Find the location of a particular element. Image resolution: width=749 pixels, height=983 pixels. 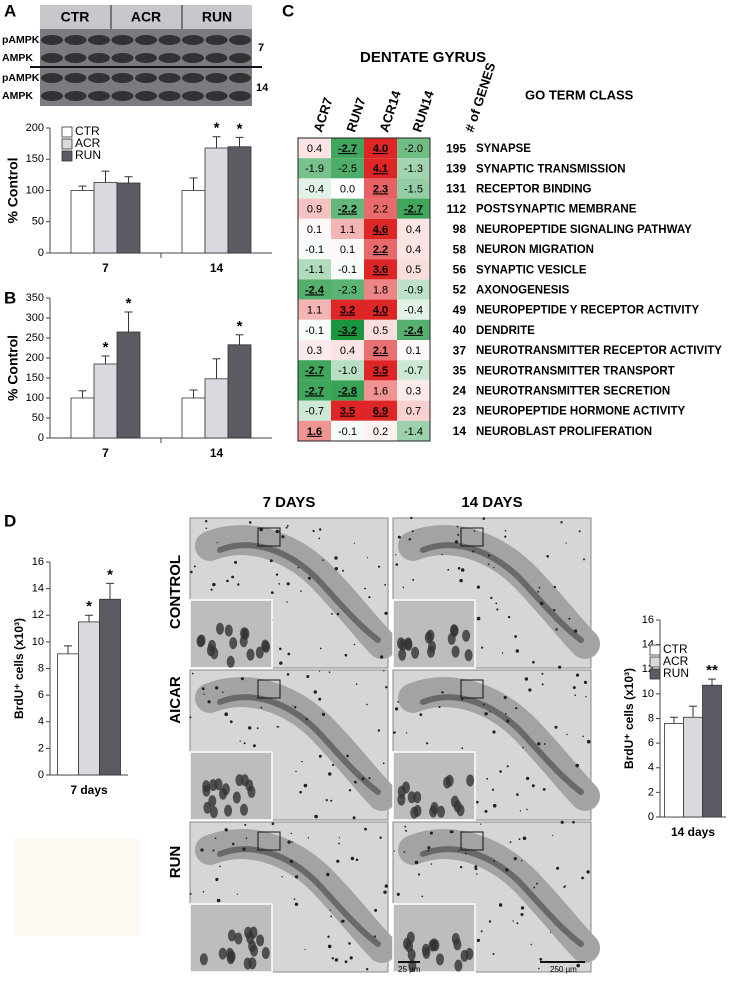

blank-area is located at coordinates (77, 887).